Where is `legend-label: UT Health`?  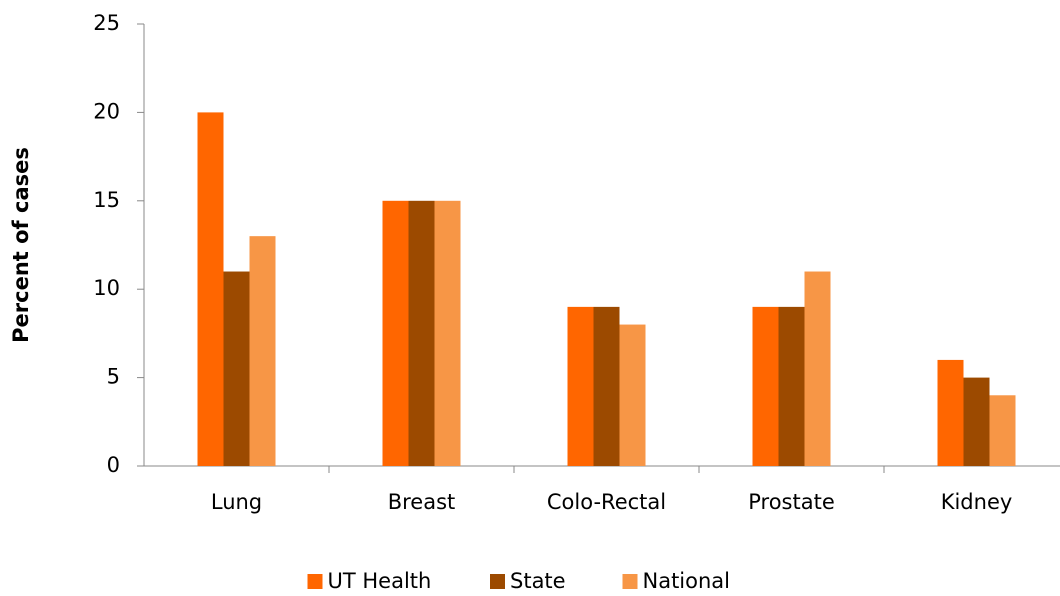 legend-label: UT Health is located at coordinates (380, 581).